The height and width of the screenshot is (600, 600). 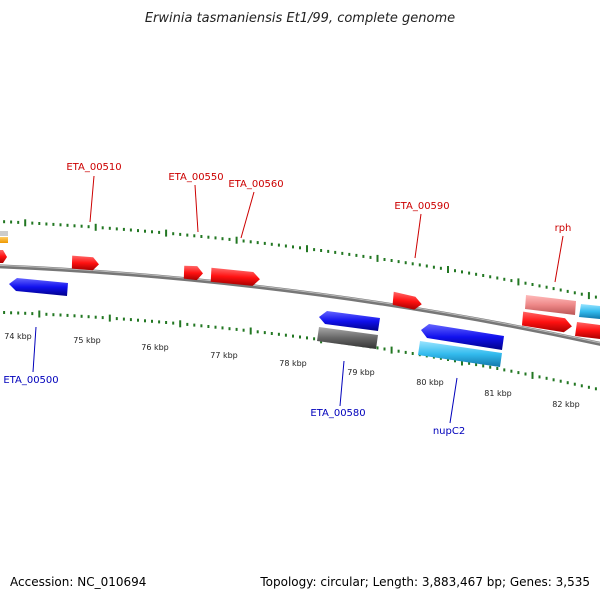 I want to click on gene-label: ETA_00590, so click(x=421, y=206).